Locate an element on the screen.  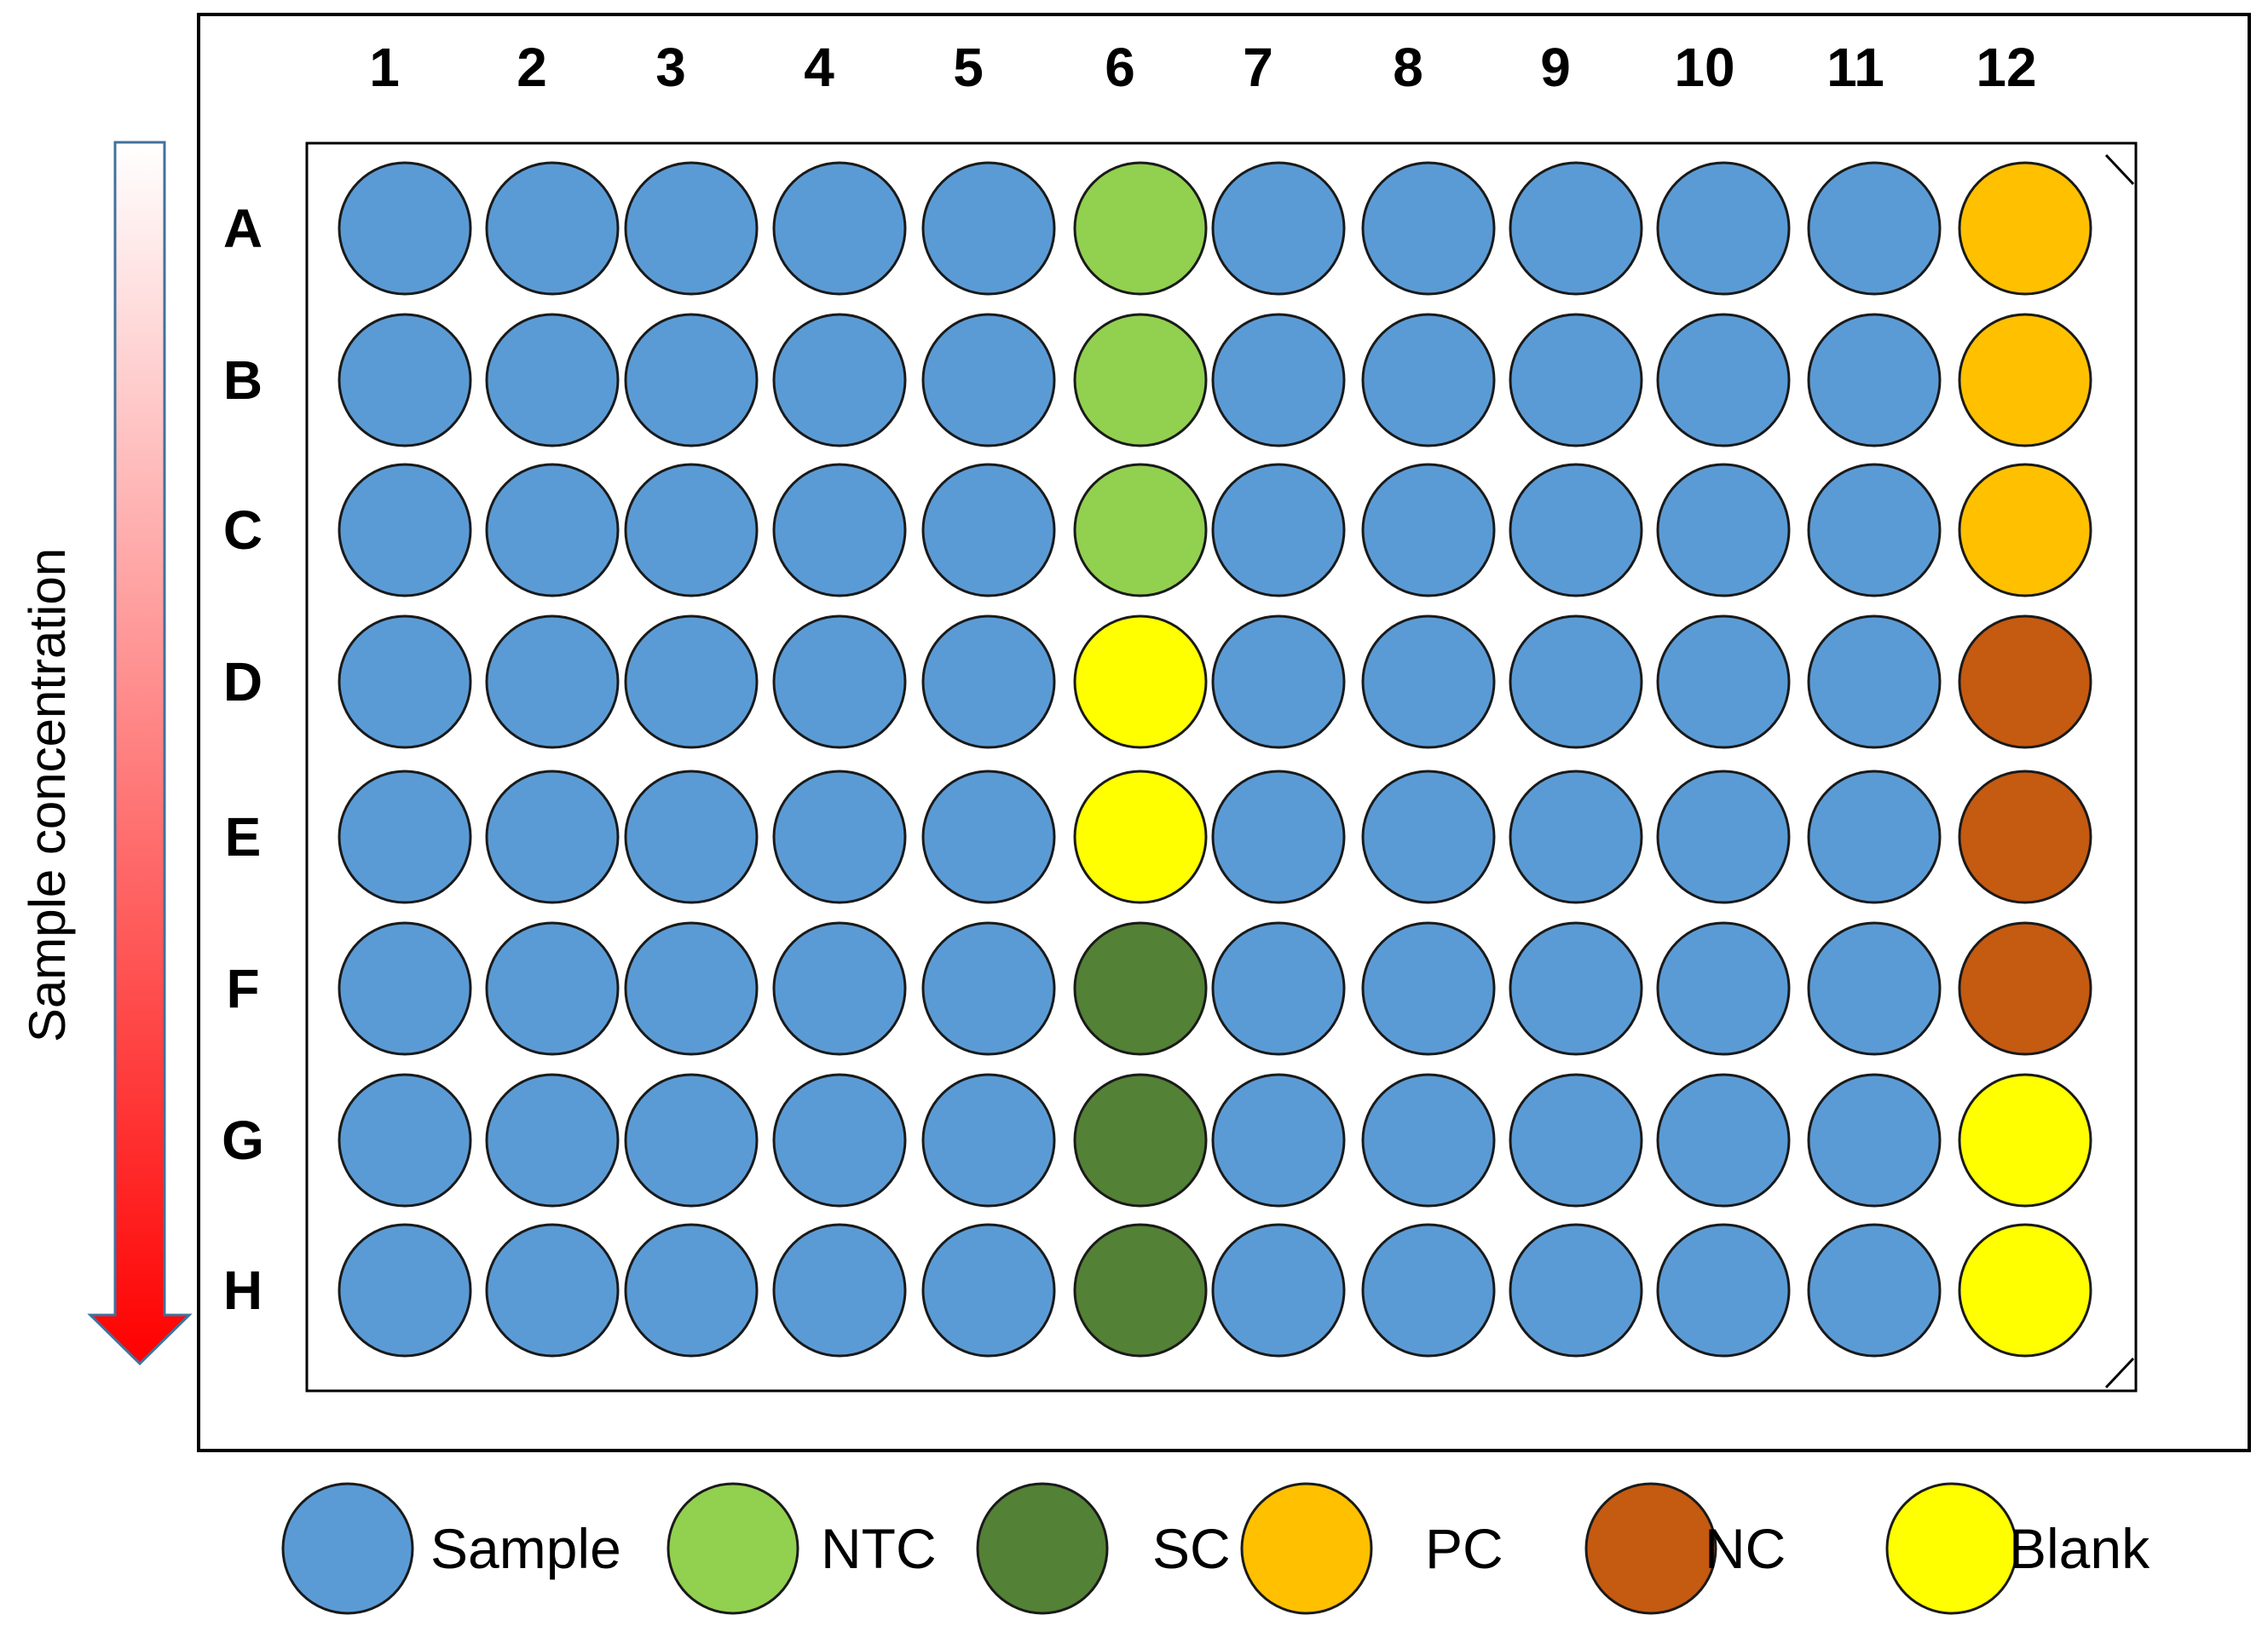
legend: Sample NTC SC PC NC Blank is located at coordinates (1215, 1548).